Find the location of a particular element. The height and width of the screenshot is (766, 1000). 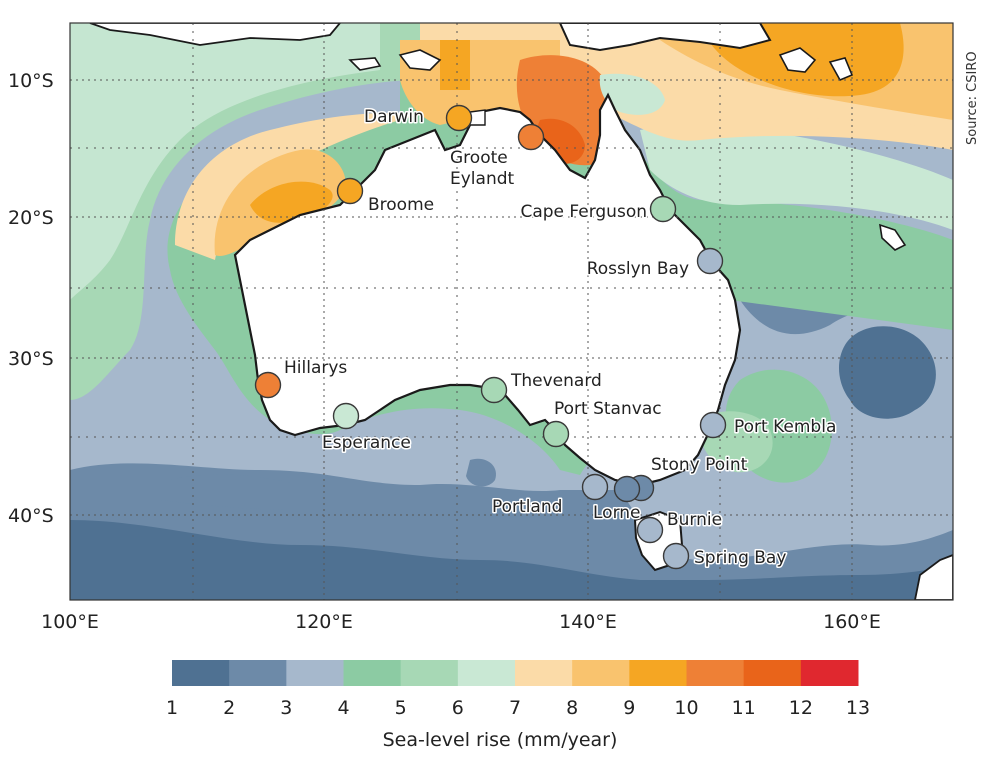

station-spring-bay: Spring Bay is located at coordinates (725, 556).